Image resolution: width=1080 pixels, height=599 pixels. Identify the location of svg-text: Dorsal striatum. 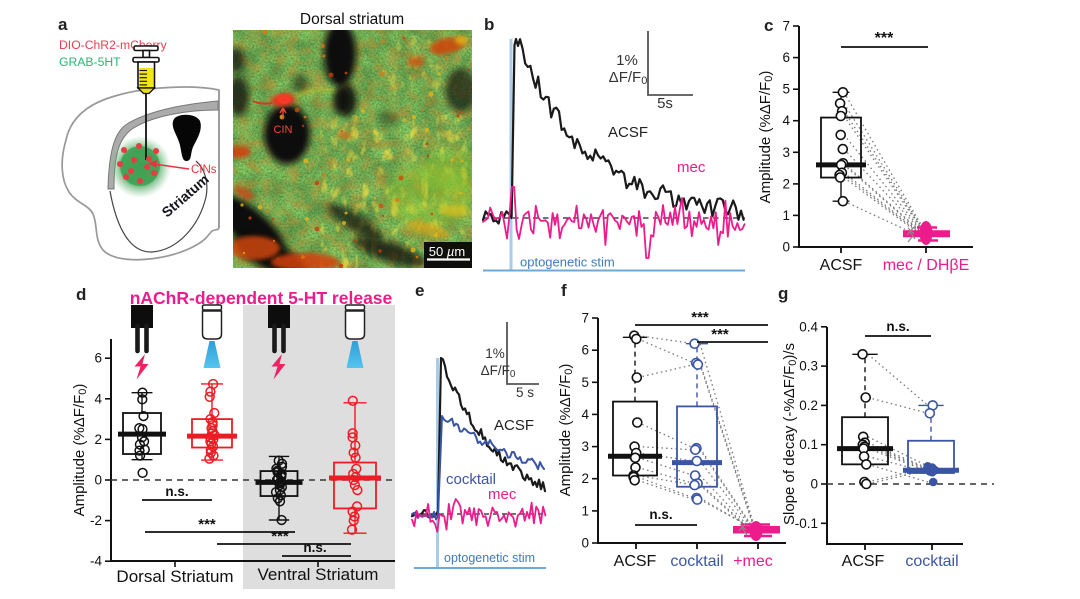
(352, 19).